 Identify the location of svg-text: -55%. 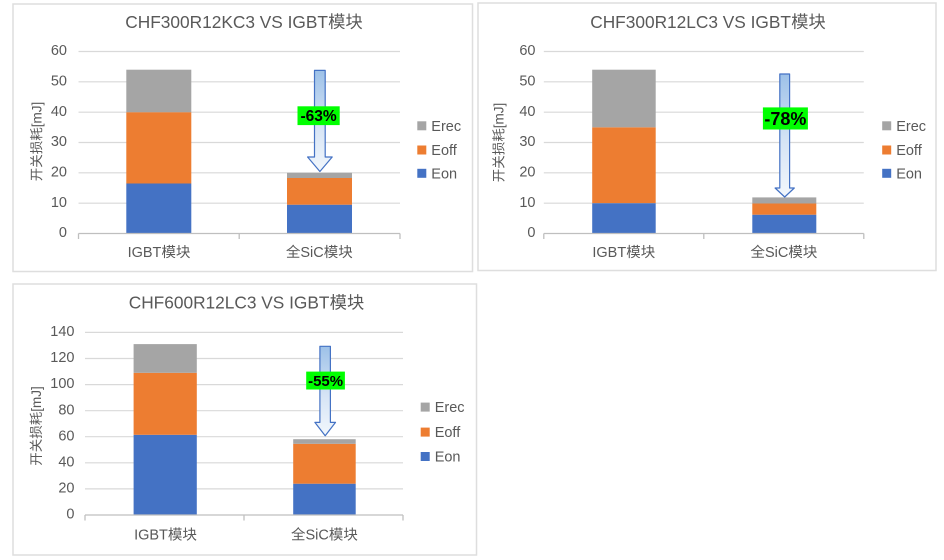
(325, 381).